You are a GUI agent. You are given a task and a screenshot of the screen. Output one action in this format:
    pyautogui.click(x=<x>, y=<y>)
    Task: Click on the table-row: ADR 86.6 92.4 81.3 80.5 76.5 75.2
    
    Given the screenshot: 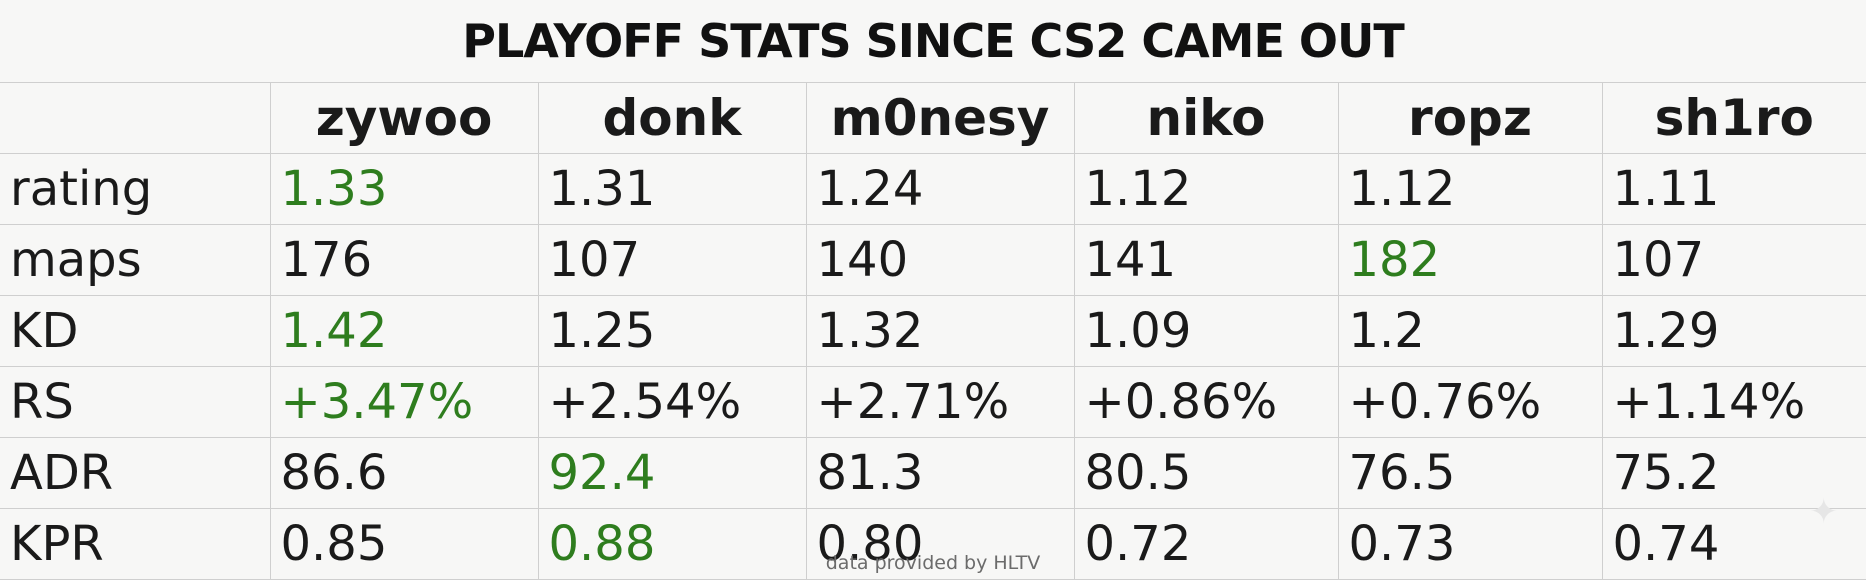 What is the action you would take?
    pyautogui.click(x=933, y=473)
    